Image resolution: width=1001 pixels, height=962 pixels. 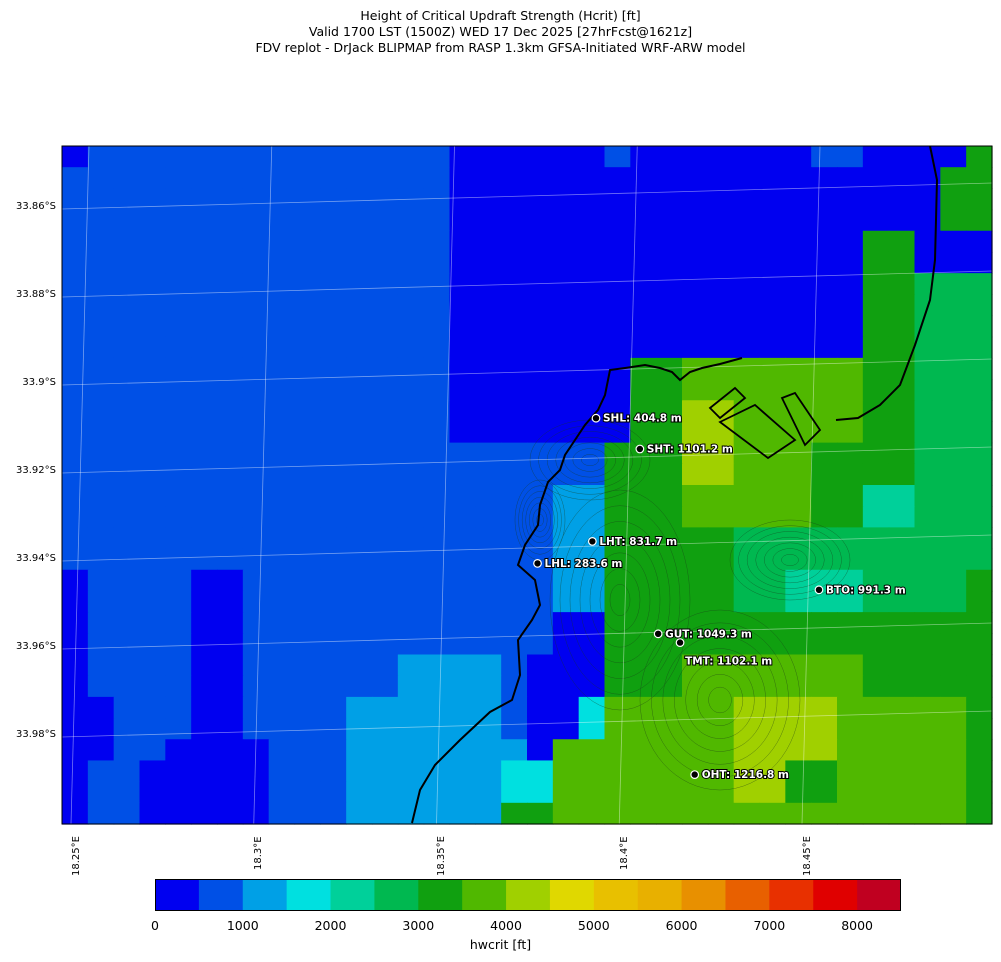 I want to click on coastline, so click(x=887, y=283).